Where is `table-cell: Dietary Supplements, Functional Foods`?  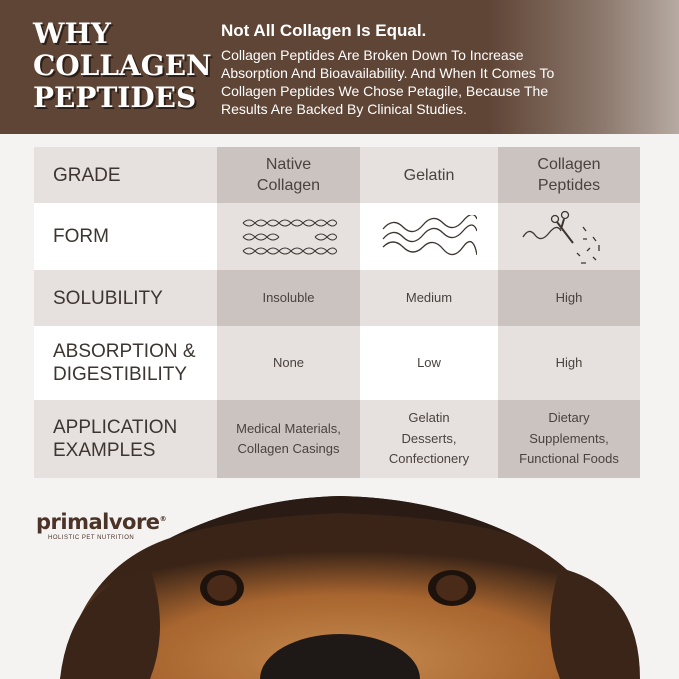 table-cell: Dietary Supplements, Functional Foods is located at coordinates (569, 439).